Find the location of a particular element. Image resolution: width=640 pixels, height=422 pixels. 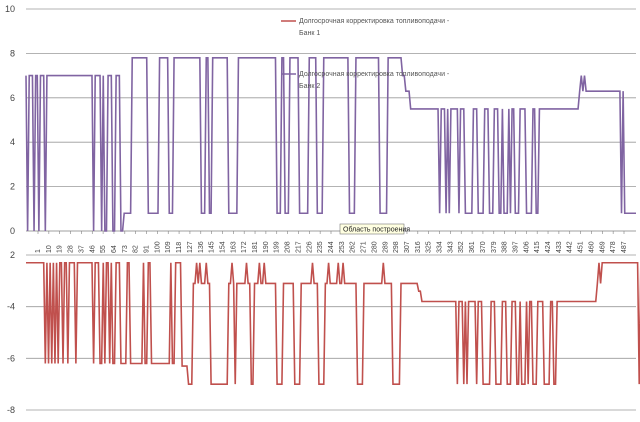

top-y-tick-label: 0 is located at coordinates (12, 231).